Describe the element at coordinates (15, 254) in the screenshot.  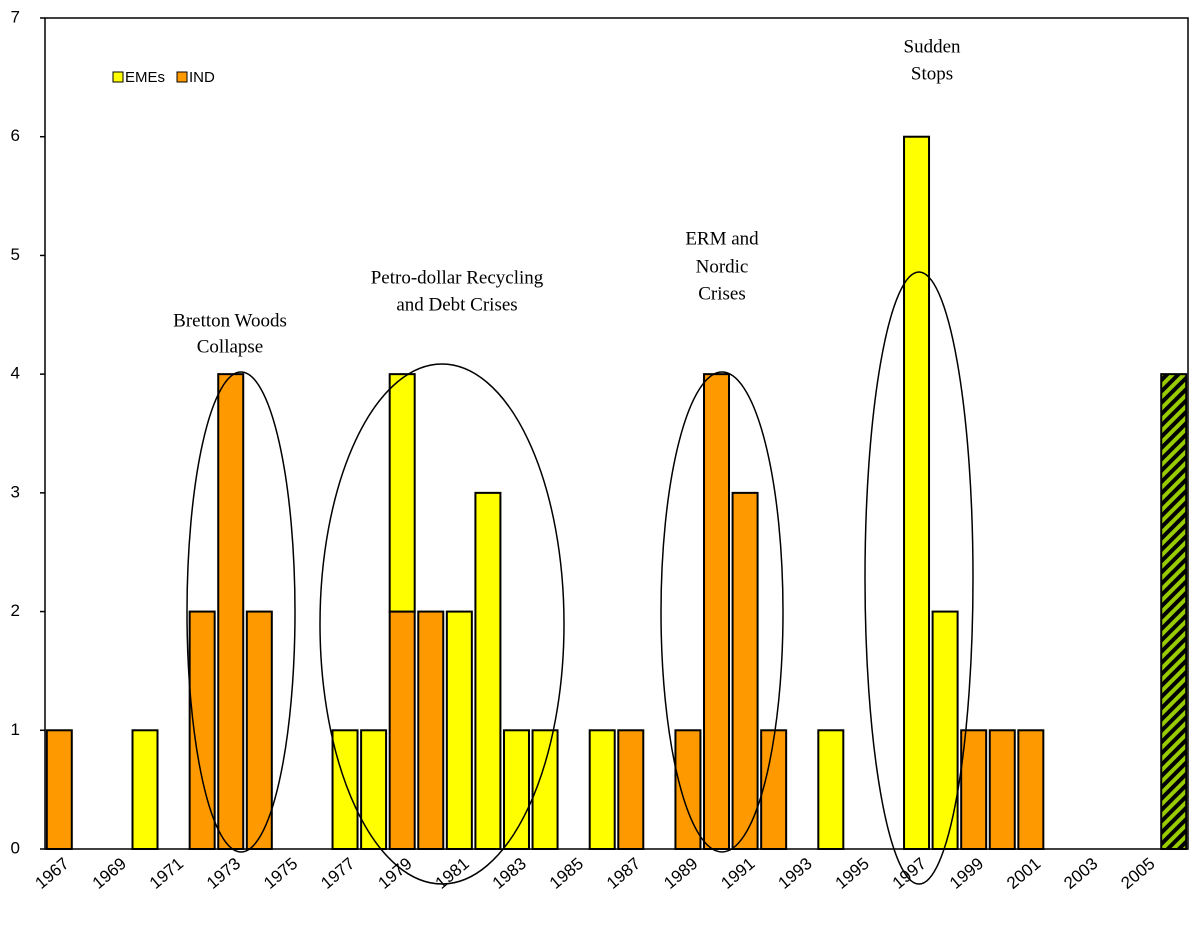
I see `y-tick-label: 5` at that location.